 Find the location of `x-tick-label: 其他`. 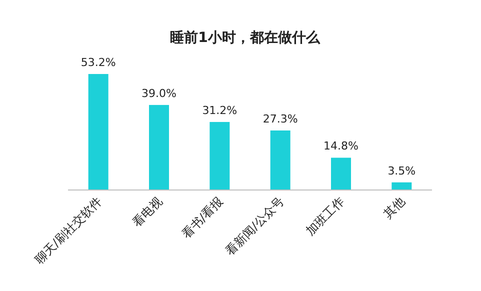

x-tick-label: 其他 is located at coordinates (394, 208).